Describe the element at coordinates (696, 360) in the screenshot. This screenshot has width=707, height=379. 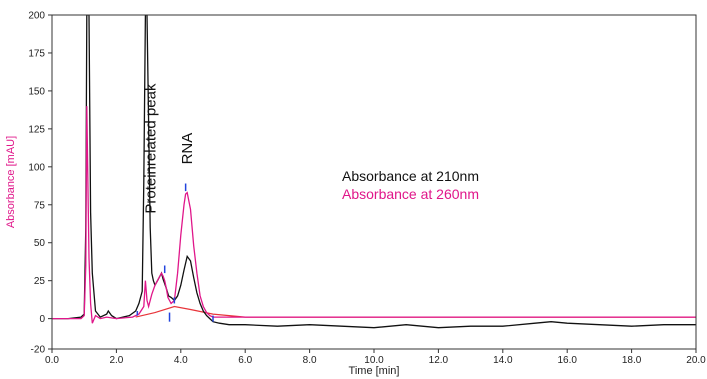
I see `x-tick-label: 20.0` at that location.